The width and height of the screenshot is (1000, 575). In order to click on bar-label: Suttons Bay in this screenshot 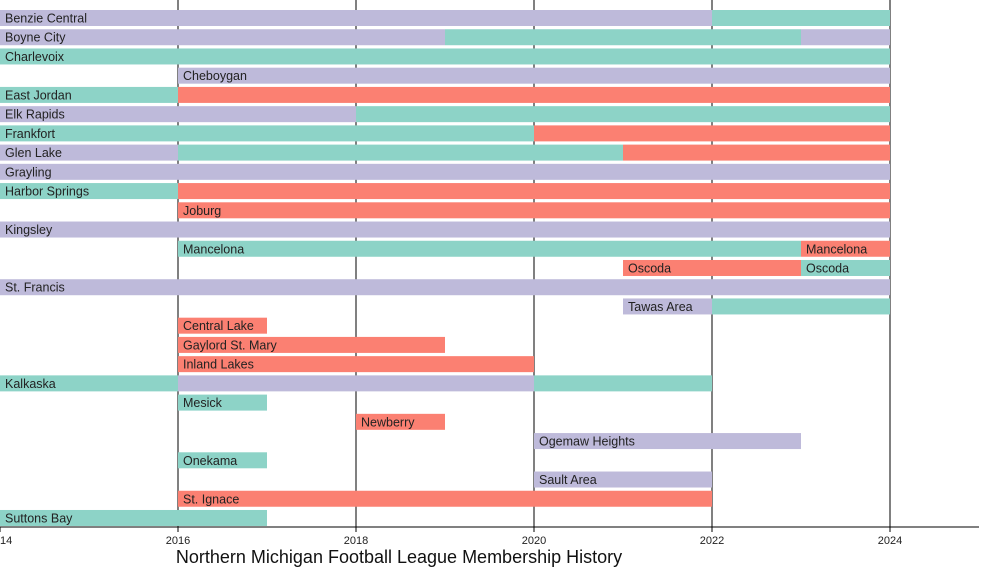, I will do `click(39, 518)`.